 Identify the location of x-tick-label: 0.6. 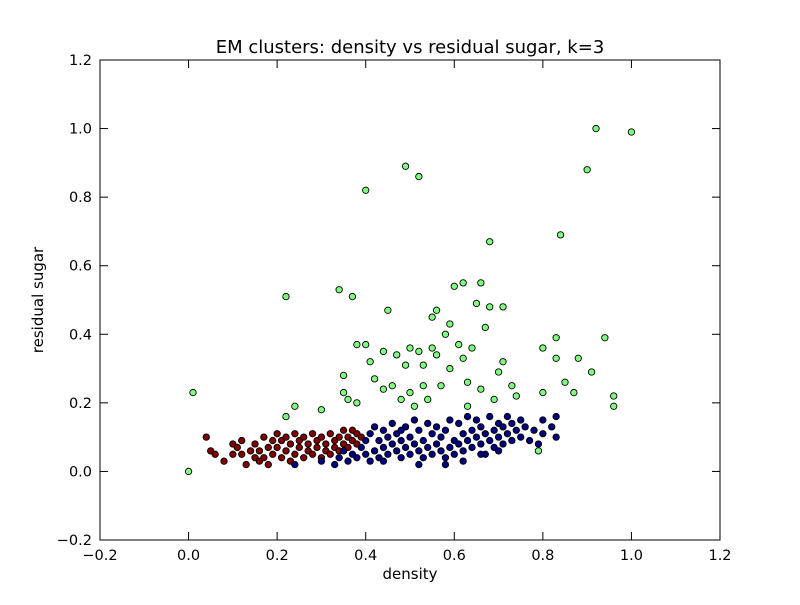
(454, 556).